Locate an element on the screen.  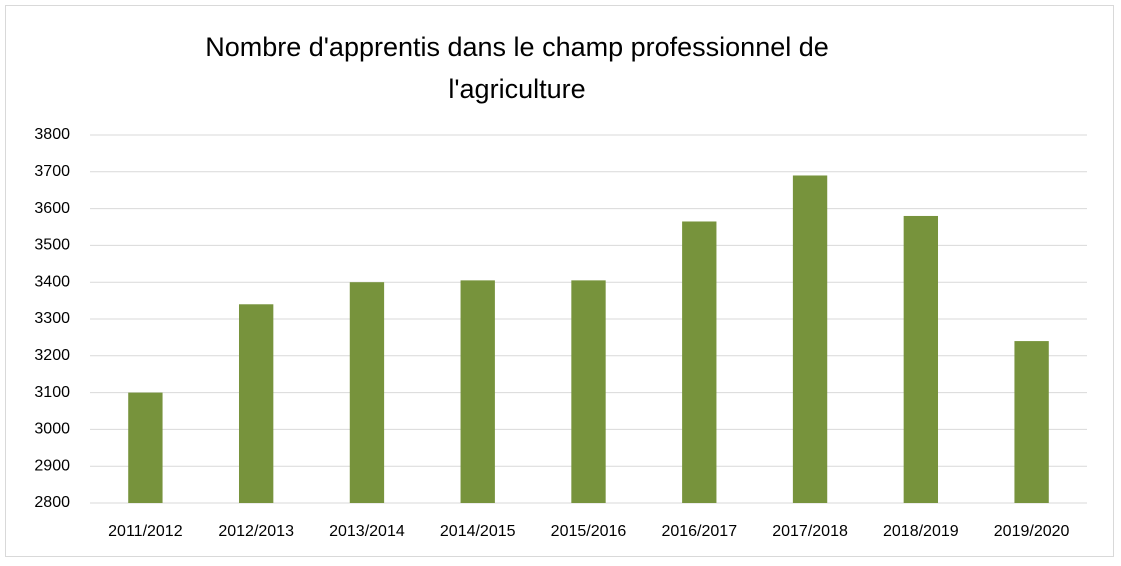
y-tick-label: 3300 is located at coordinates (52, 318).